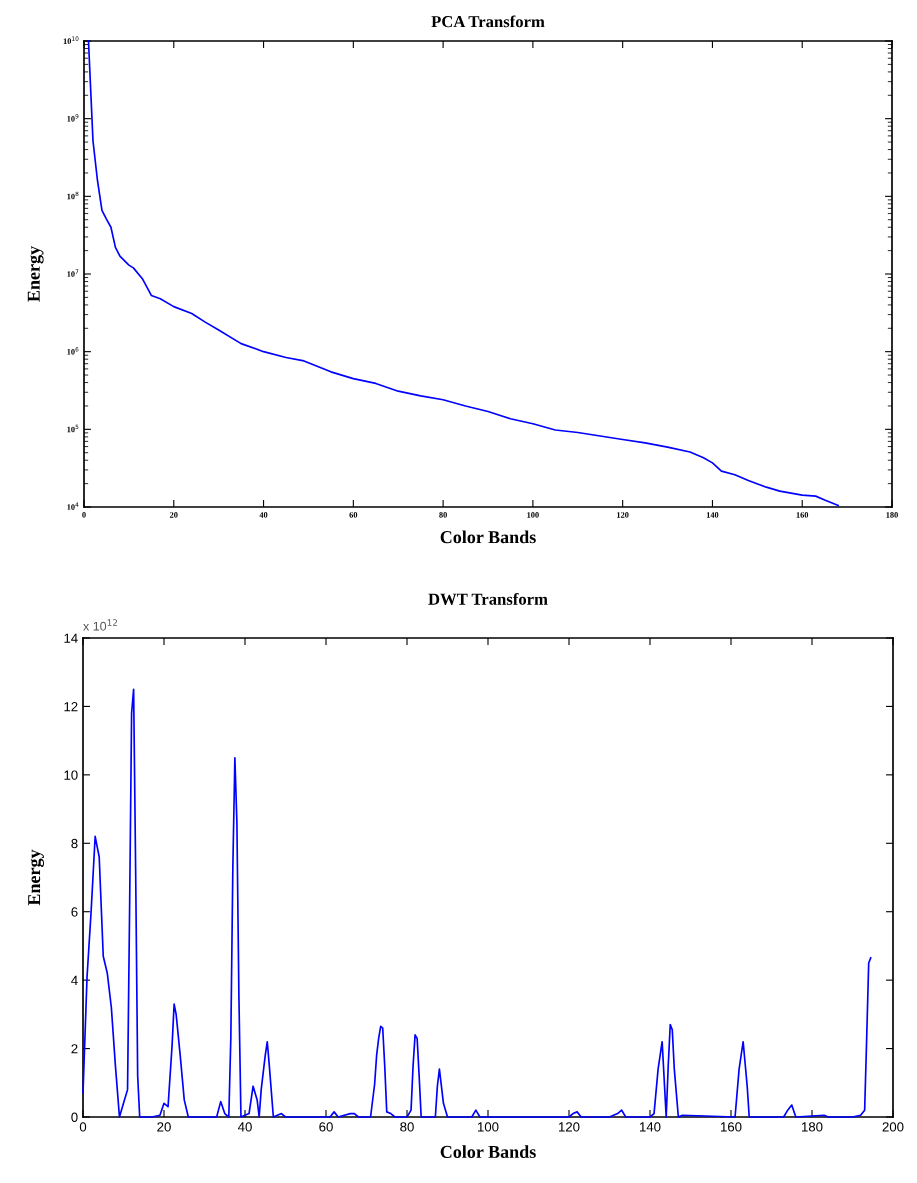 This screenshot has width=917, height=1183. Describe the element at coordinates (73, 506) in the screenshot. I see `y-tick-label: 10$^{4}$` at that location.